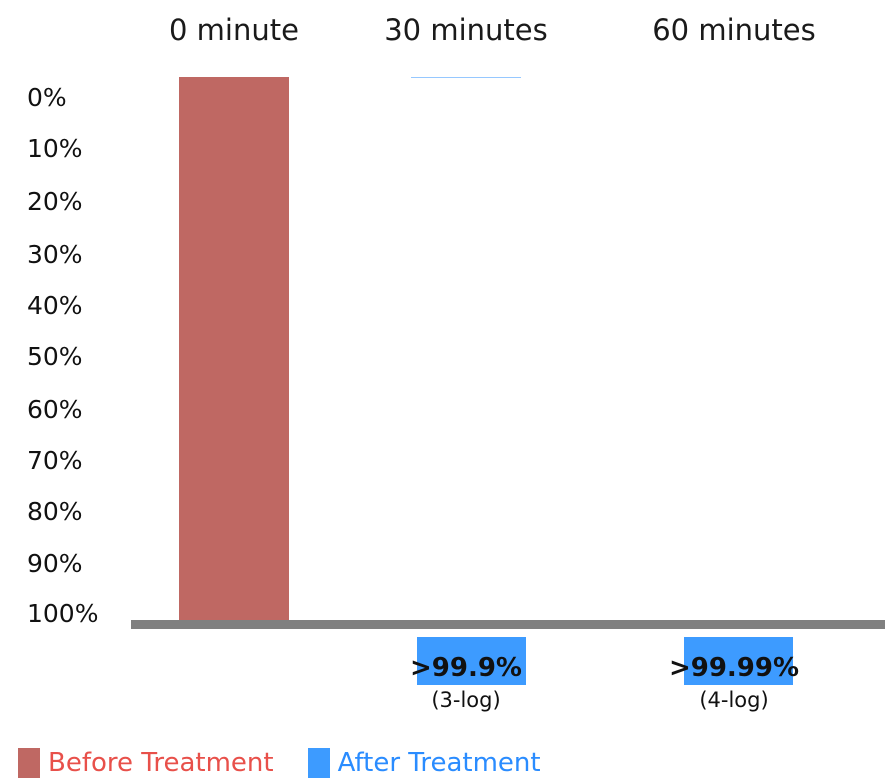 The width and height of the screenshot is (890, 781). I want to click on baseline-axis, so click(508, 624).